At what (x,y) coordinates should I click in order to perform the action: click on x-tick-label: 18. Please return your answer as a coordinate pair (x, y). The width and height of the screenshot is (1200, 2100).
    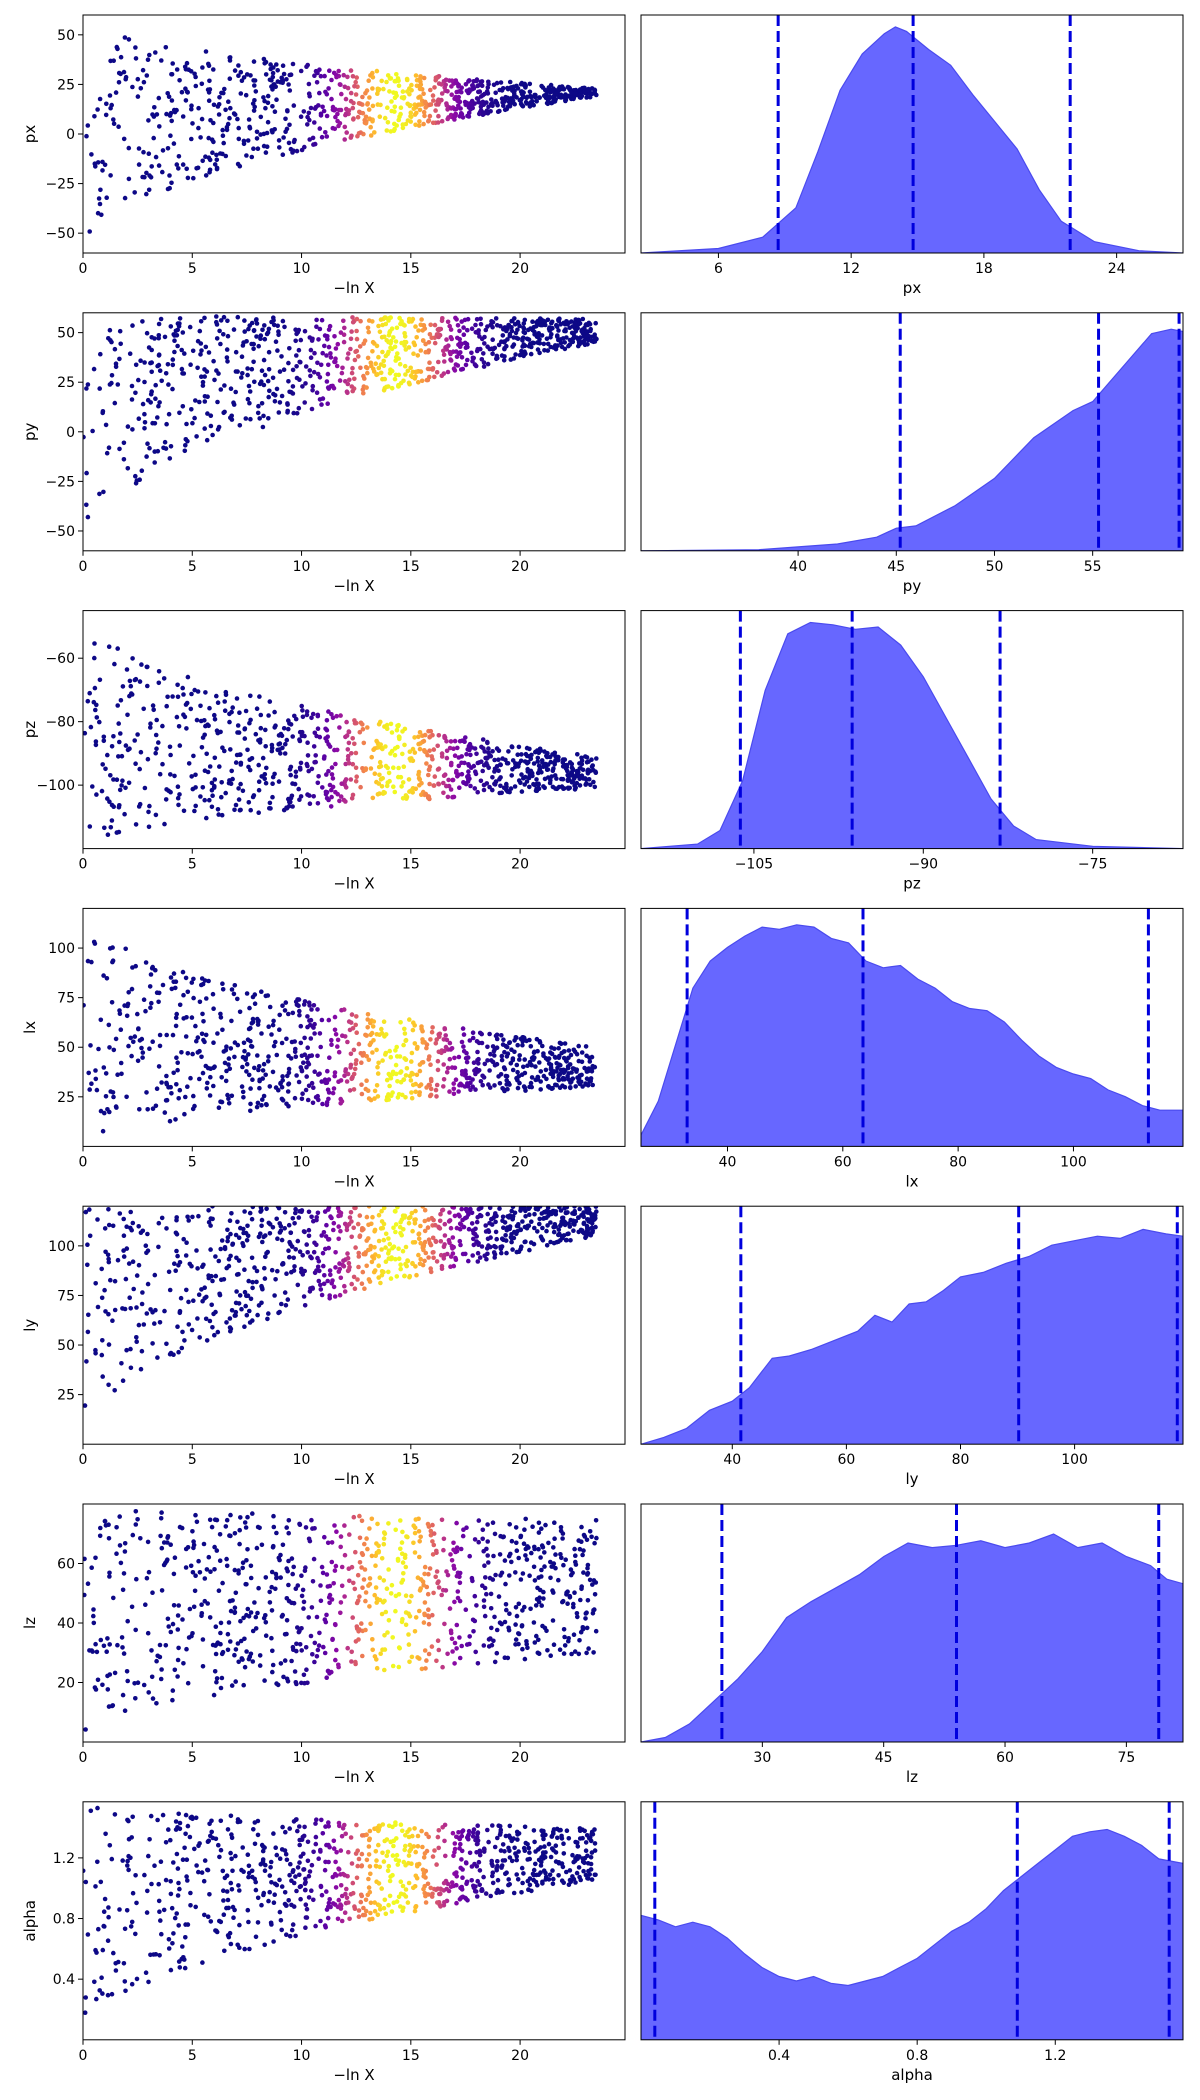
    Looking at the image, I should click on (984, 269).